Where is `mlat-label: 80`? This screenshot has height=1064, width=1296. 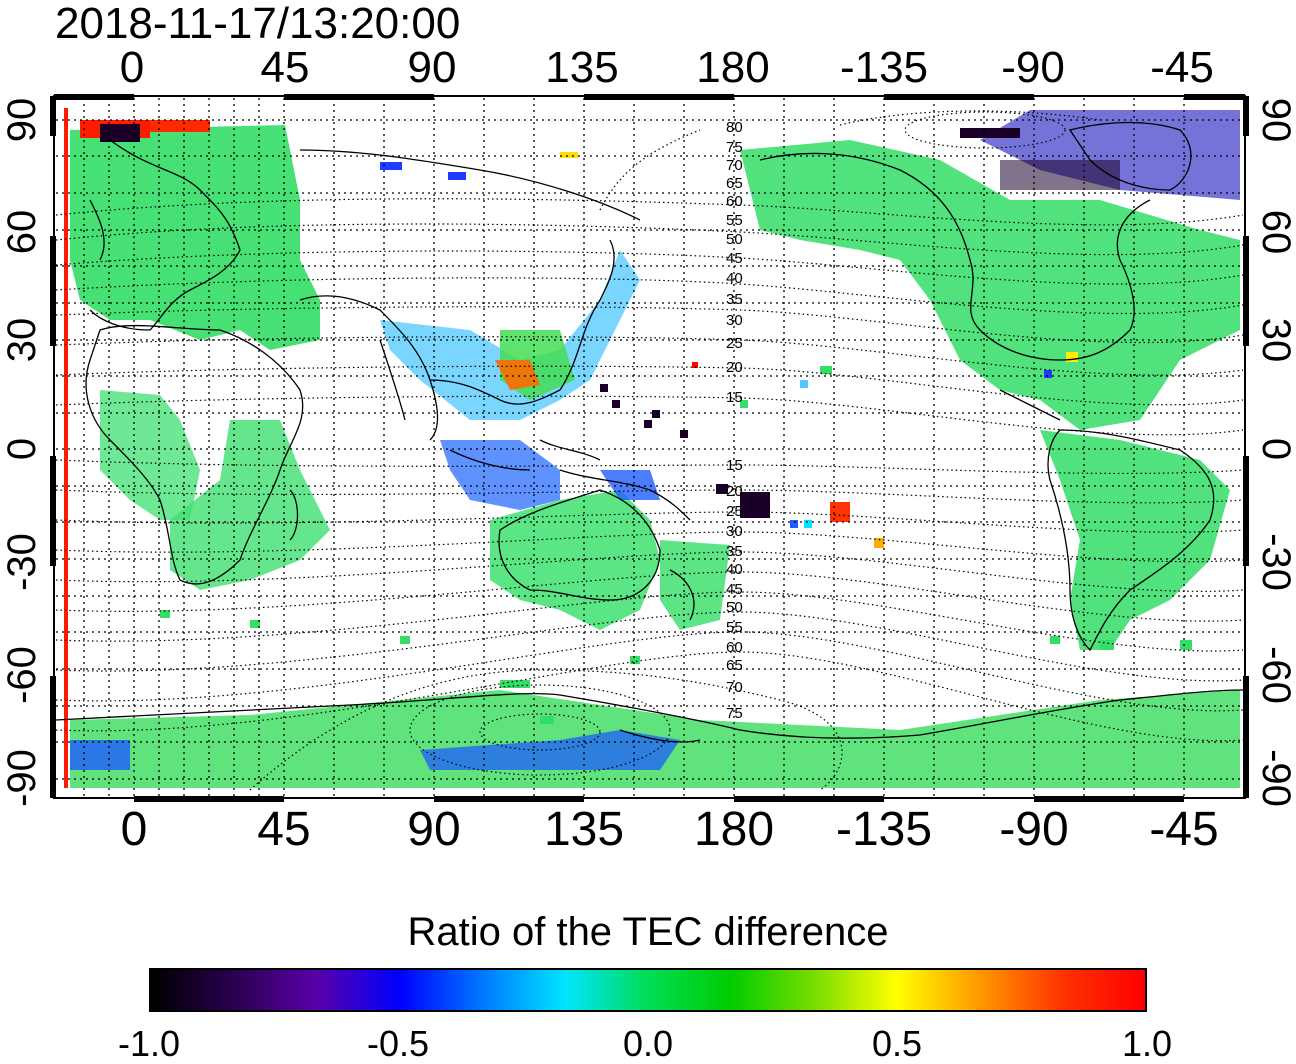
mlat-label: 80 is located at coordinates (734, 127).